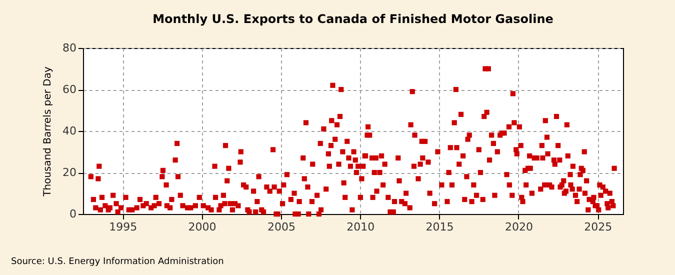 The height and width of the screenshot is (275, 675). I want to click on y-tick-label: 60, so click(69, 89).